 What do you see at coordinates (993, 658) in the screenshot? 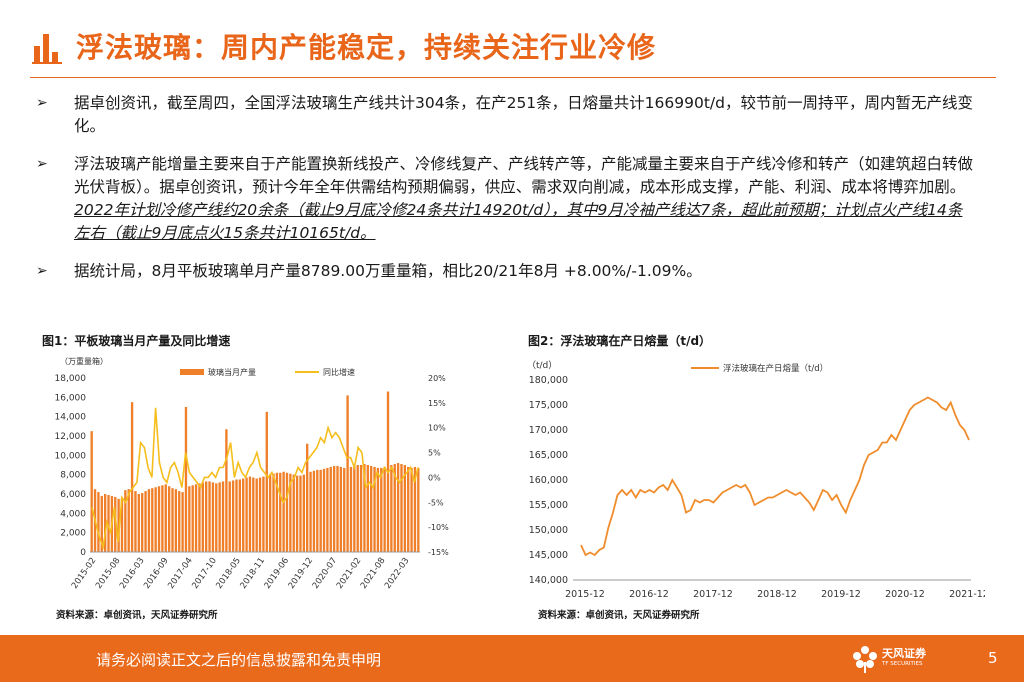
I see `page-number: 5` at bounding box center [993, 658].